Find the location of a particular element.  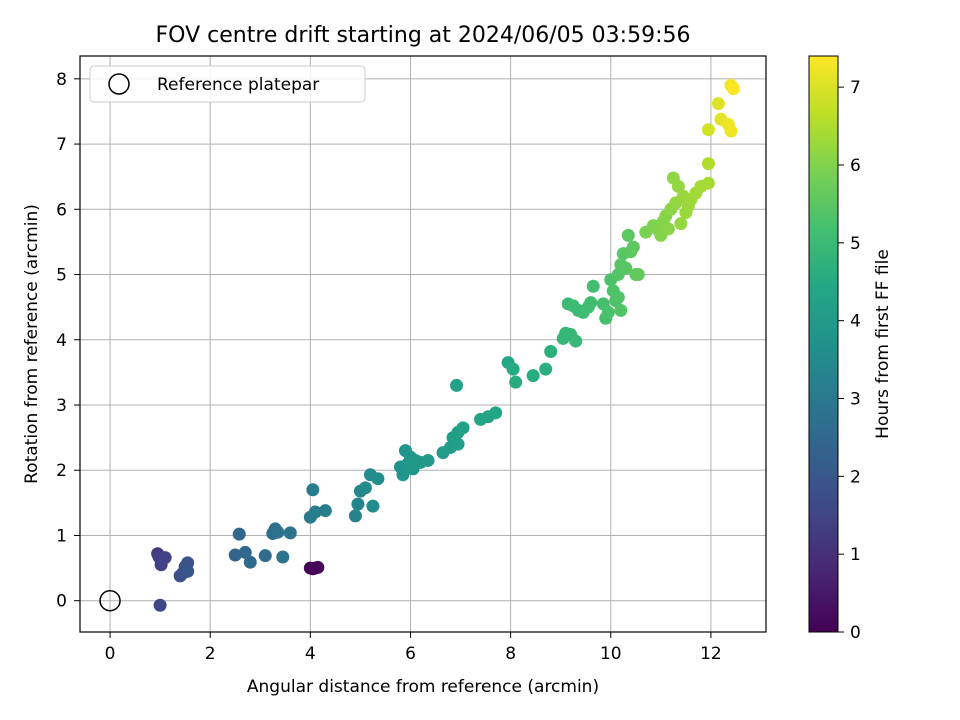

colorbar: 0 1 2 3 4 5 6 7 Hours from first FF file is located at coordinates (850, 349).